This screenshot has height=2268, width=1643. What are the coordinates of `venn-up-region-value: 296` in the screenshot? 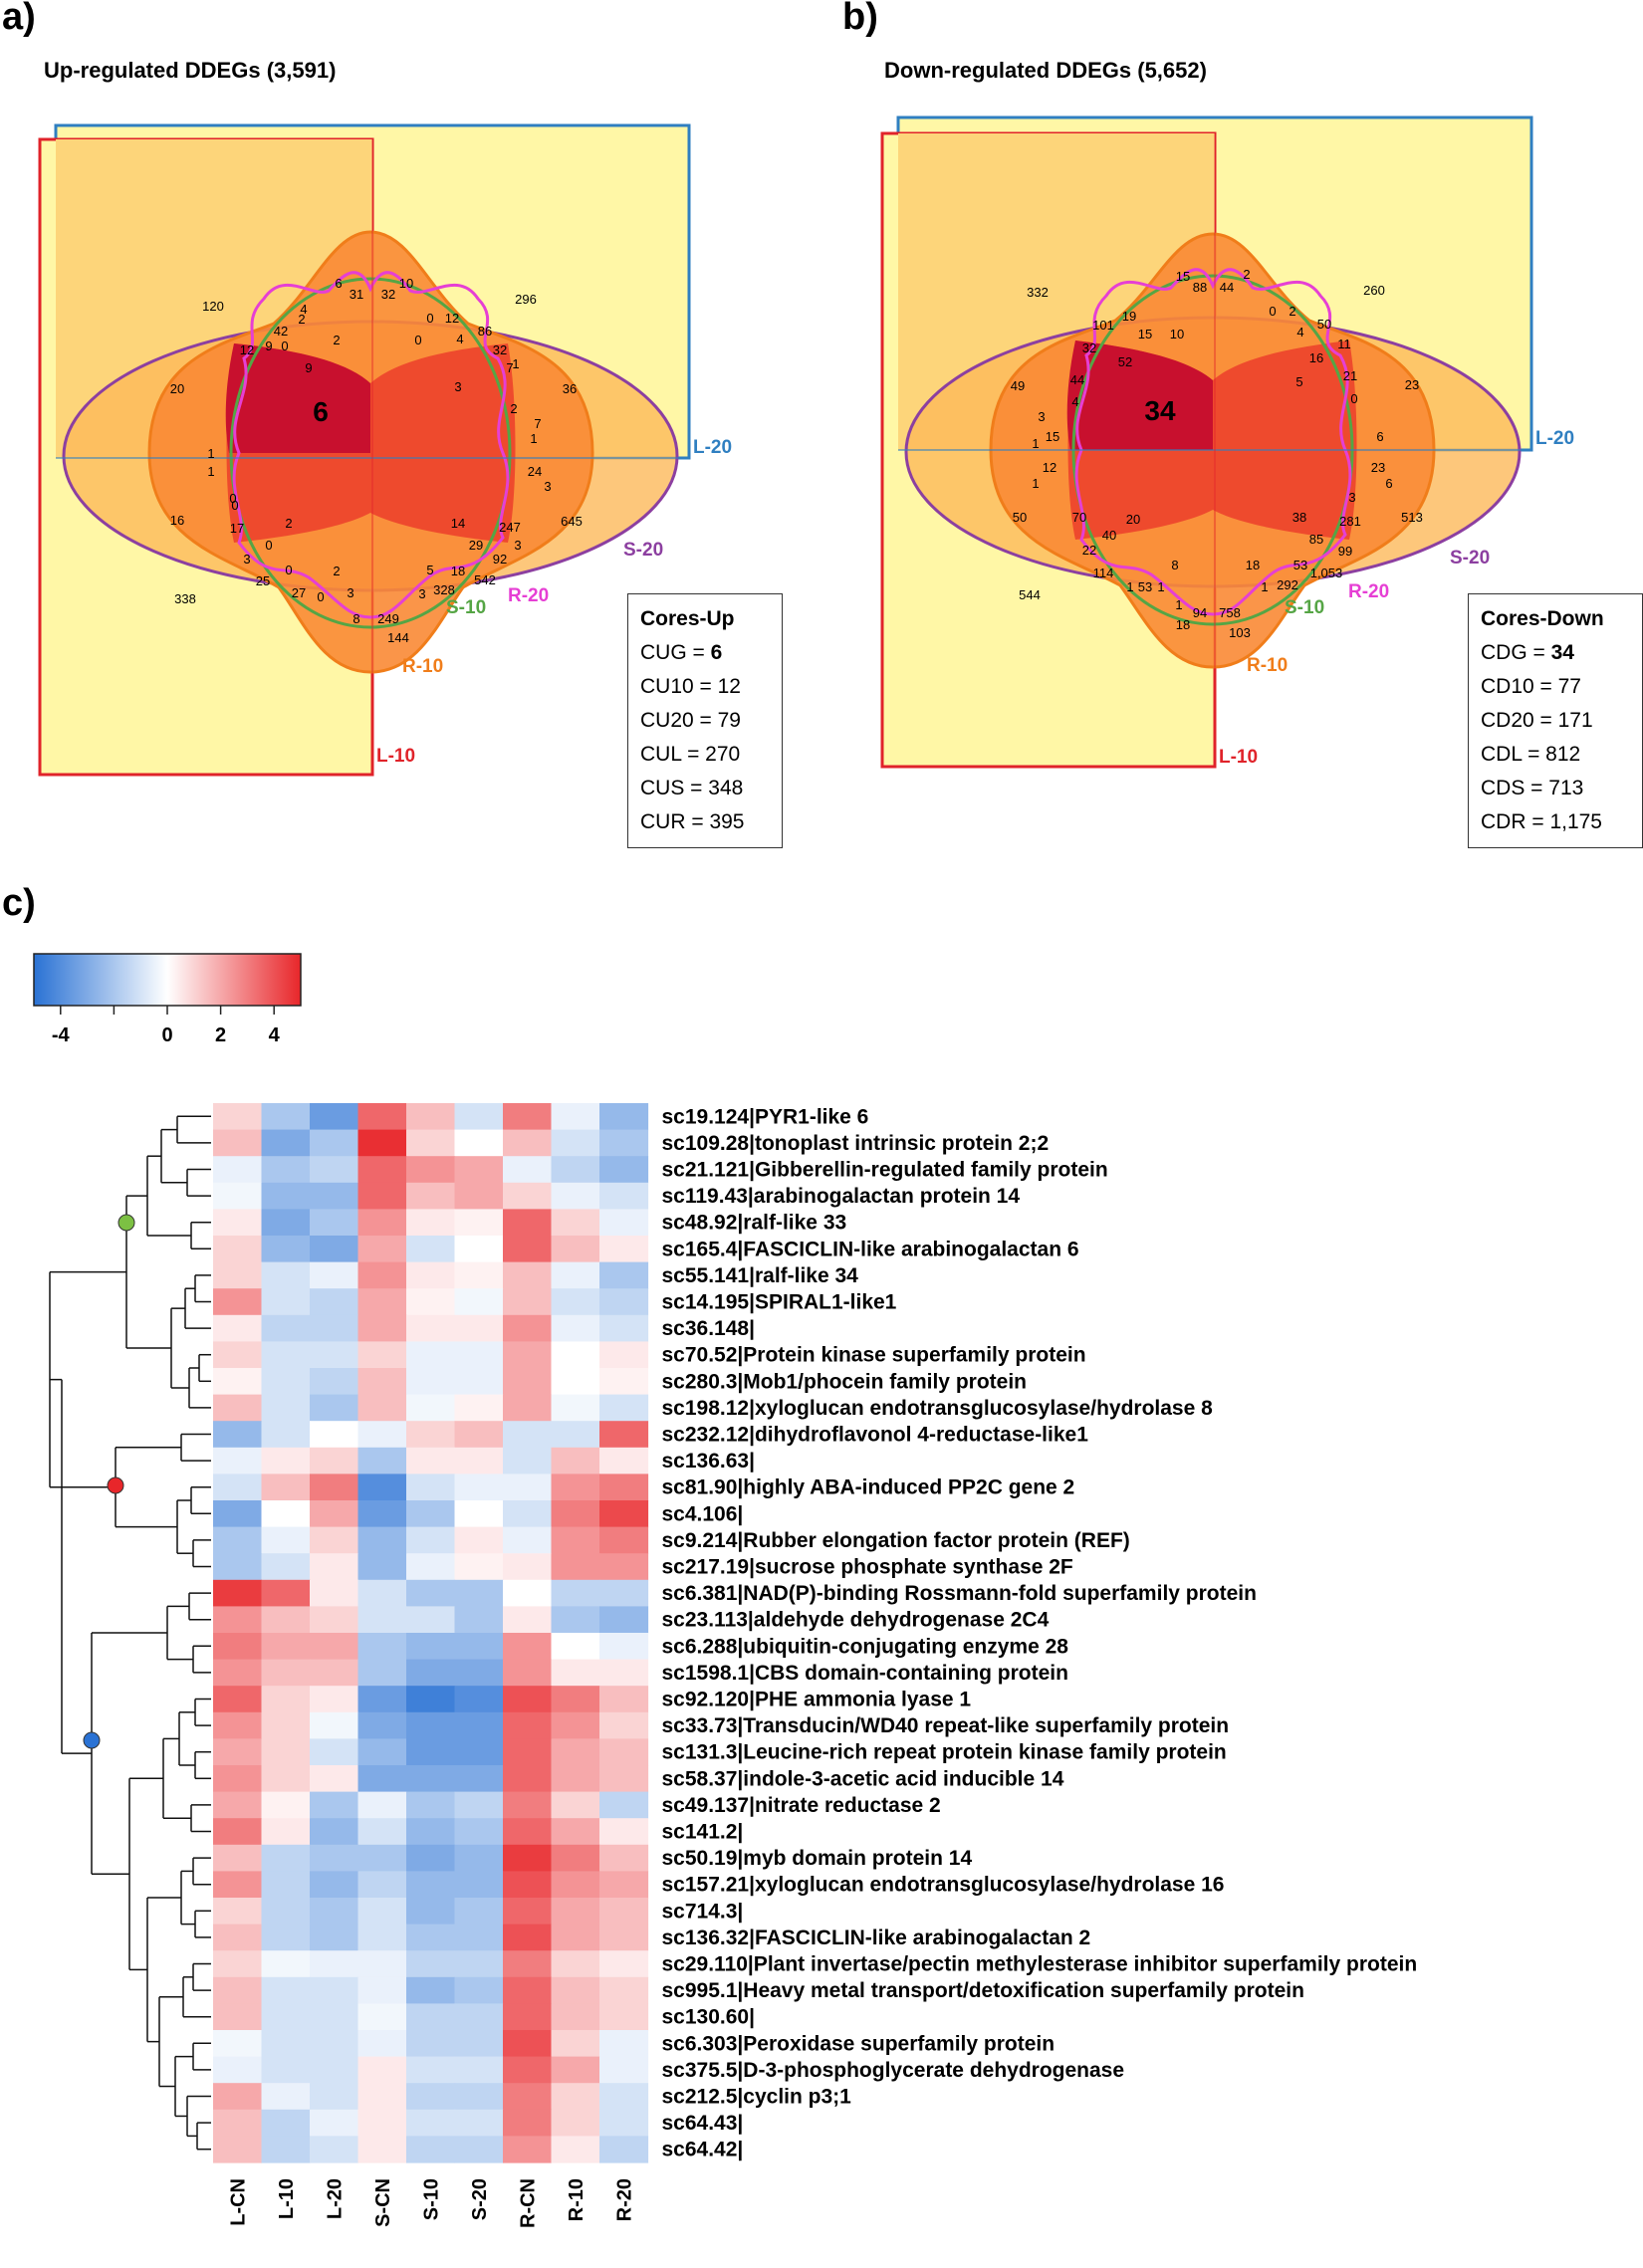 It's located at (526, 299).